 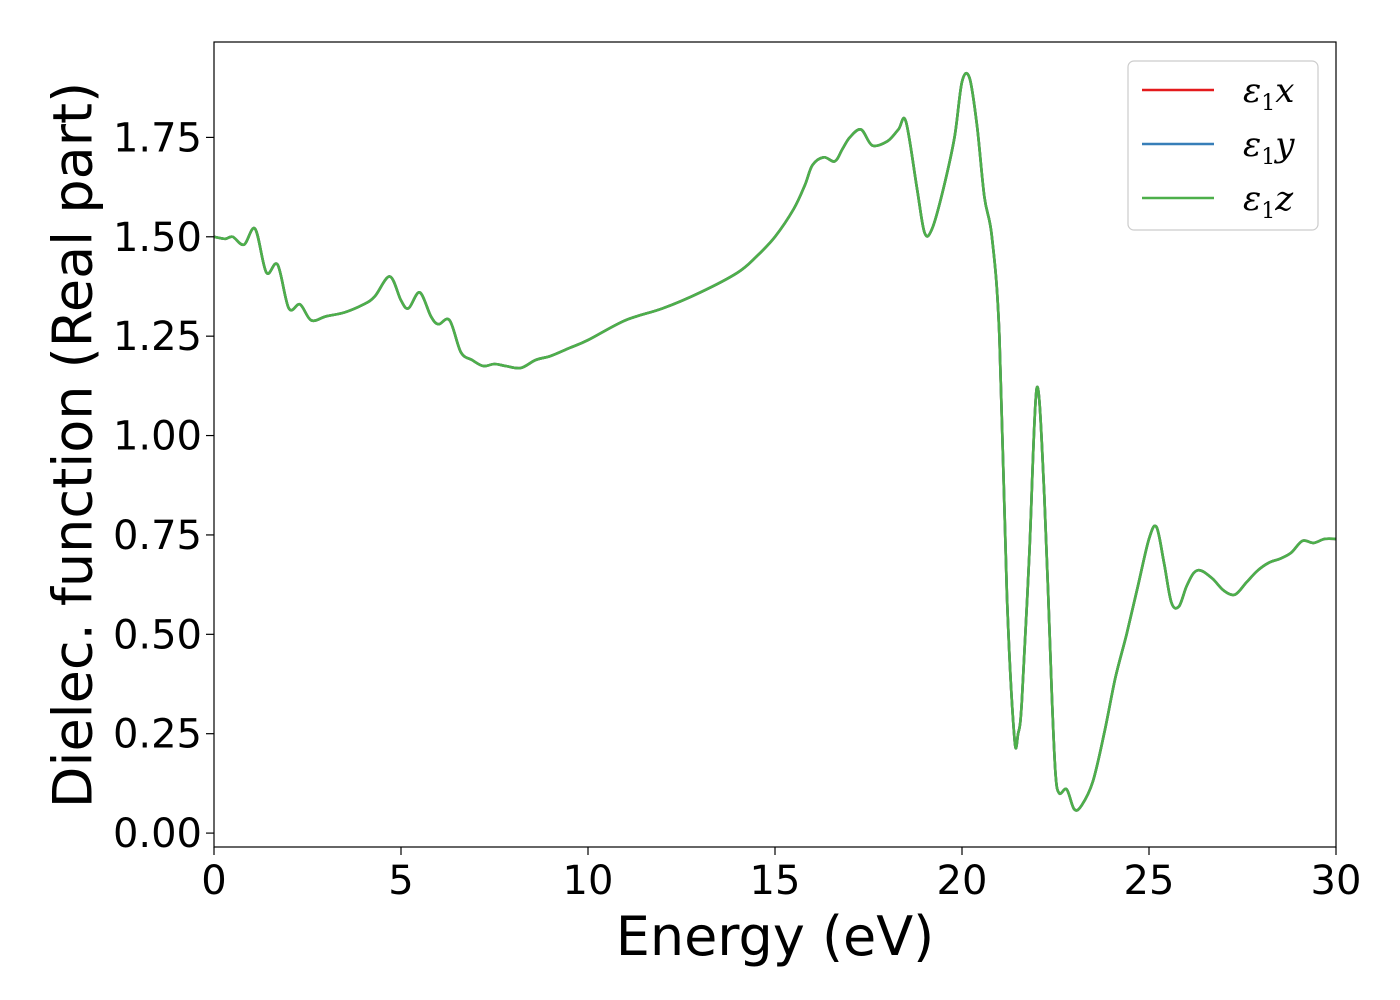 I want to click on y-tick-label: 0.25, so click(x=157, y=735).